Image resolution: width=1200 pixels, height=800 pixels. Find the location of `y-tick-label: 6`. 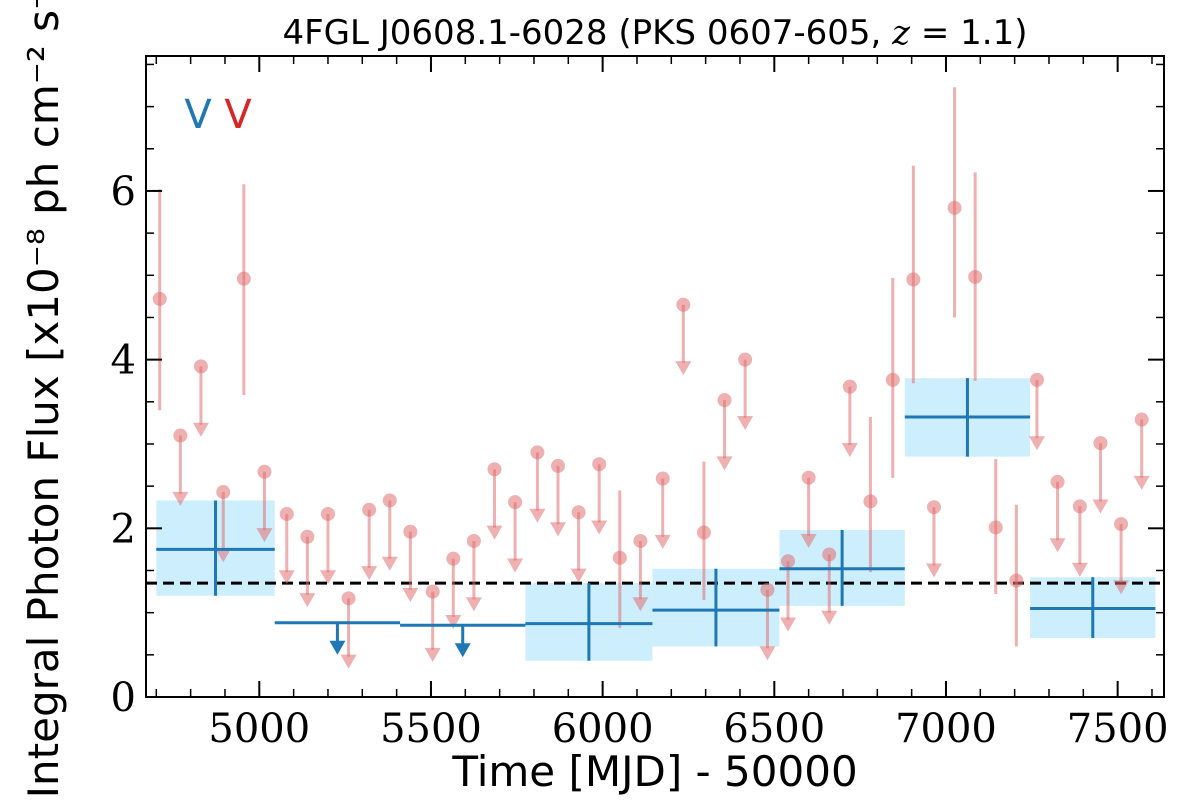

y-tick-label: 6 is located at coordinates (123, 192).